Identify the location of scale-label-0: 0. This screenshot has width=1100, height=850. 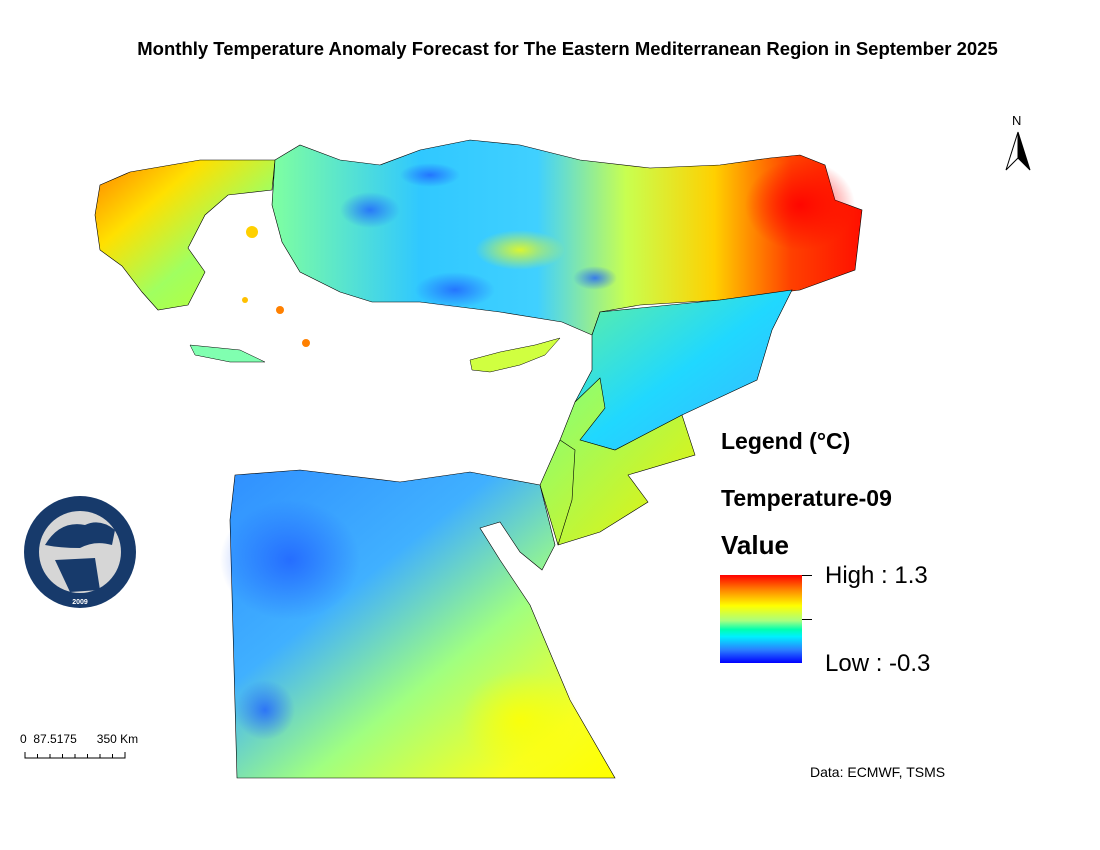
(23, 739).